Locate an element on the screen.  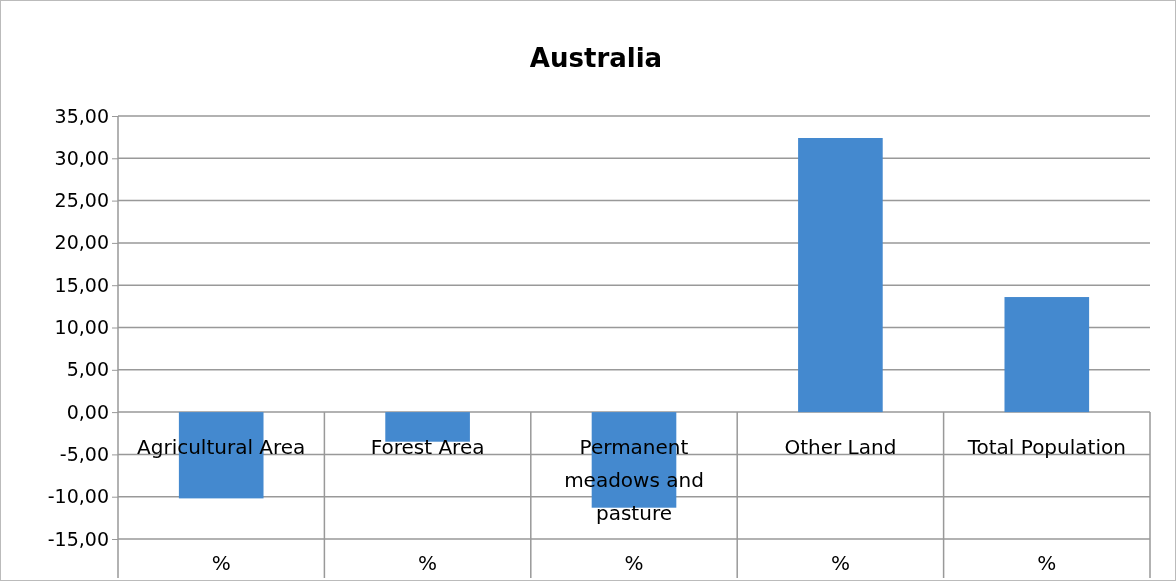
y-tick-label: 35,00 is located at coordinates (81, 115).